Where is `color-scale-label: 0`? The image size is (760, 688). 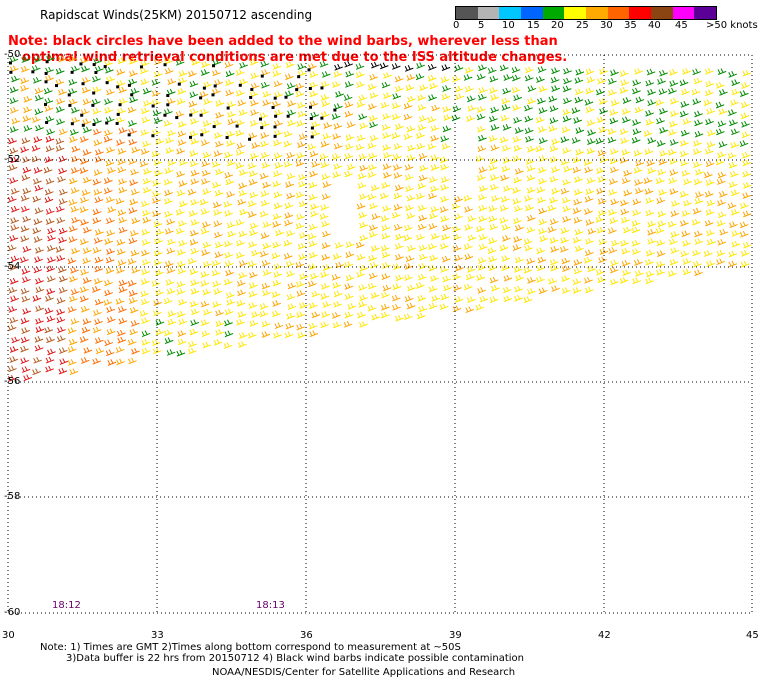
color-scale-label: 0 is located at coordinates (456, 25).